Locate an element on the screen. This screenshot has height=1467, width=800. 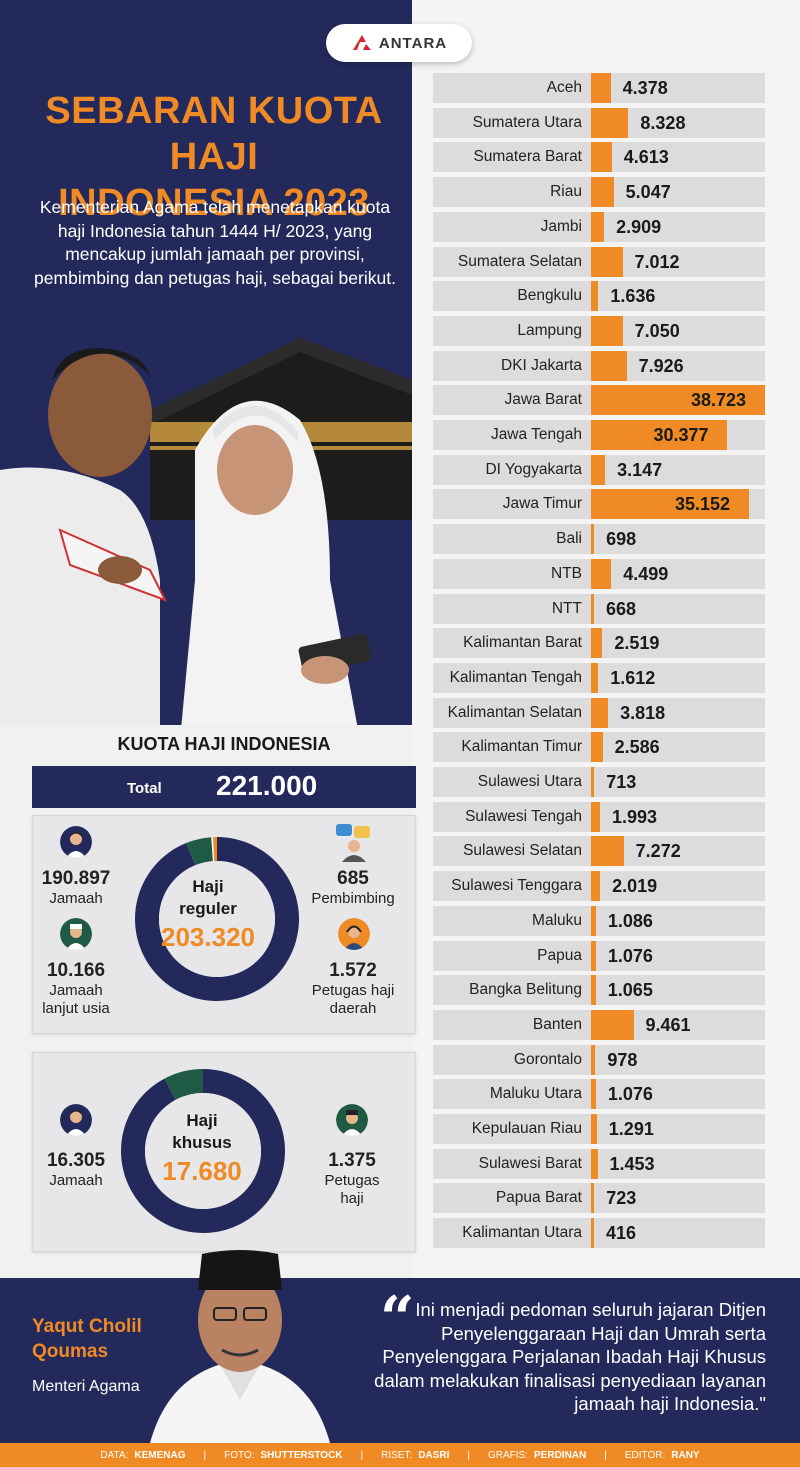
khusus-label-2: khusus is located at coordinates (202, 1142).